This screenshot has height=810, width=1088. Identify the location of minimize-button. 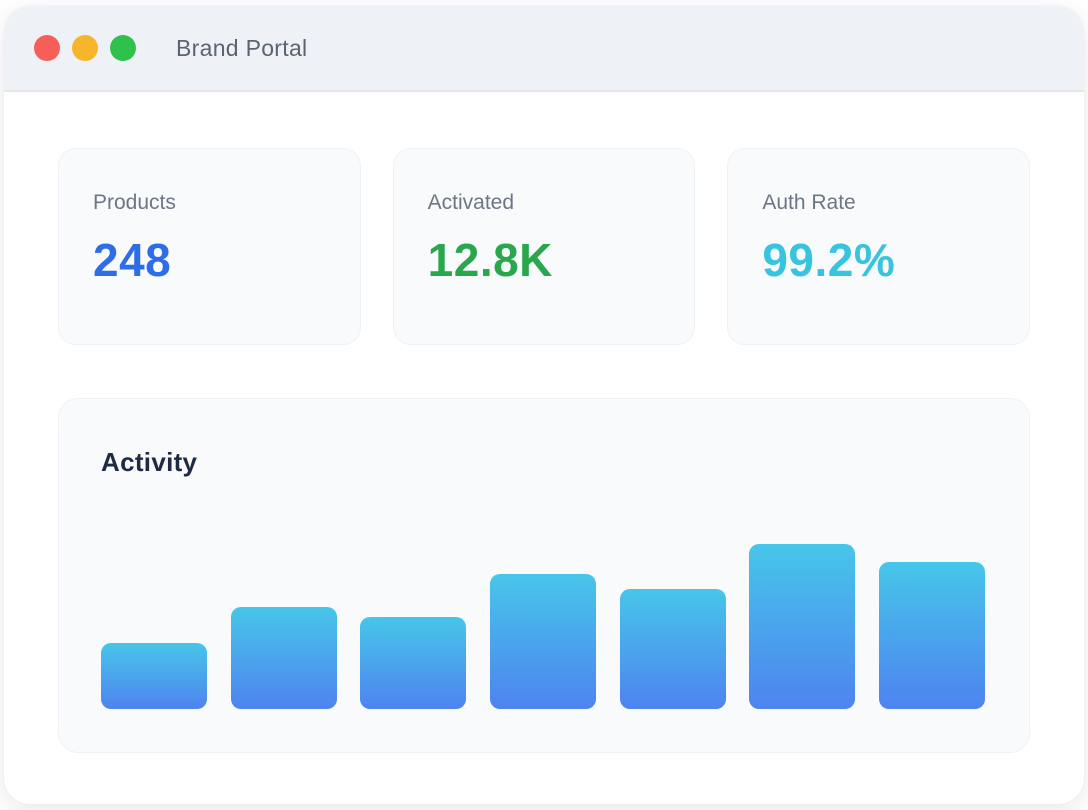
(85, 48).